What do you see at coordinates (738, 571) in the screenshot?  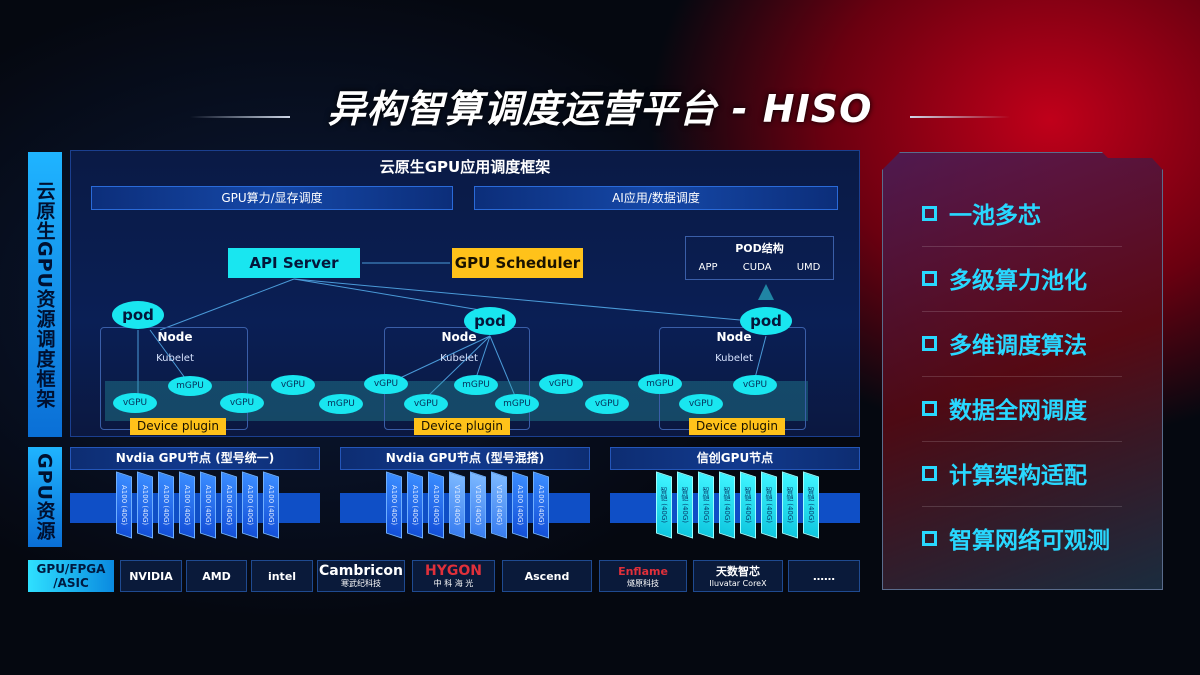 I see `vendor-name: 天数智芯` at bounding box center [738, 571].